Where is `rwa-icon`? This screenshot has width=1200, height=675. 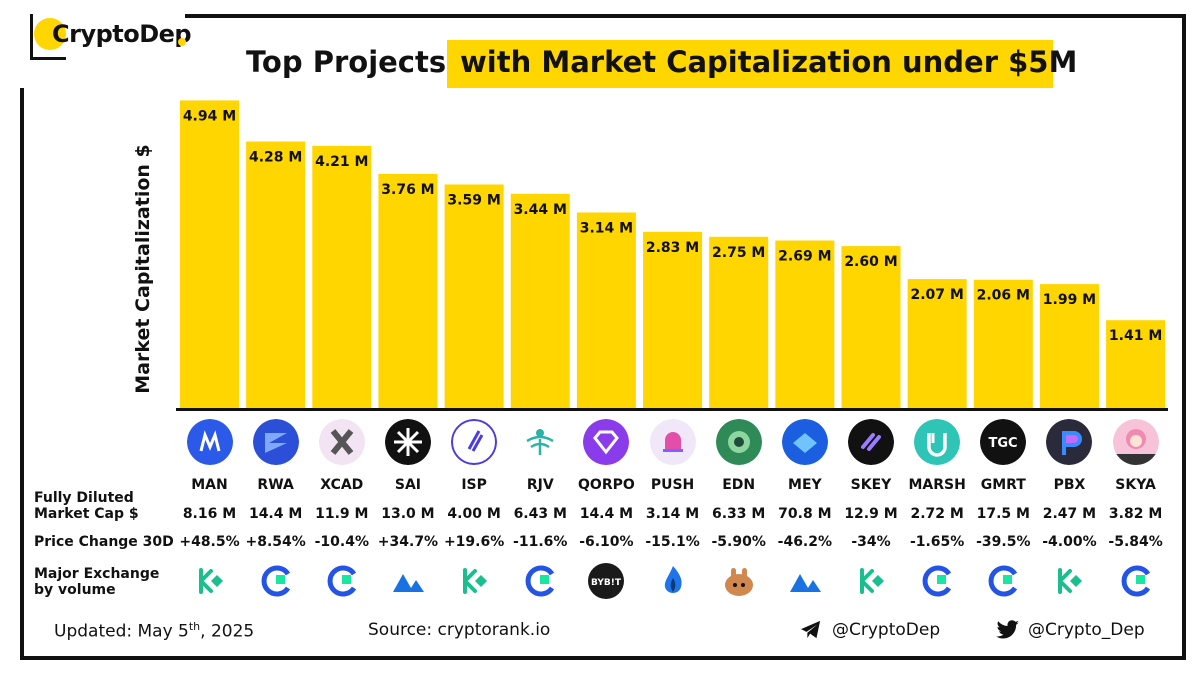 rwa-icon is located at coordinates (275, 442).